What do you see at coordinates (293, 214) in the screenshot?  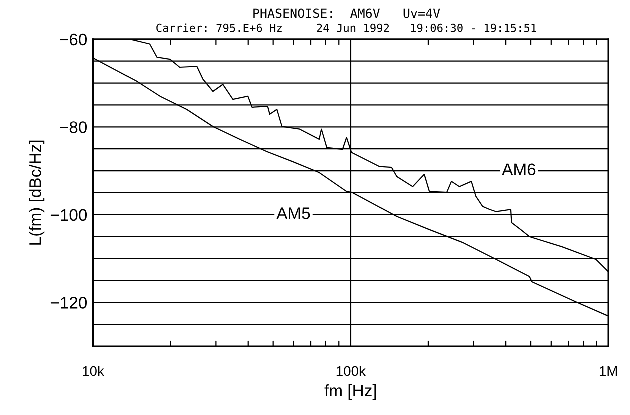 I see `annotation: AM5` at bounding box center [293, 214].